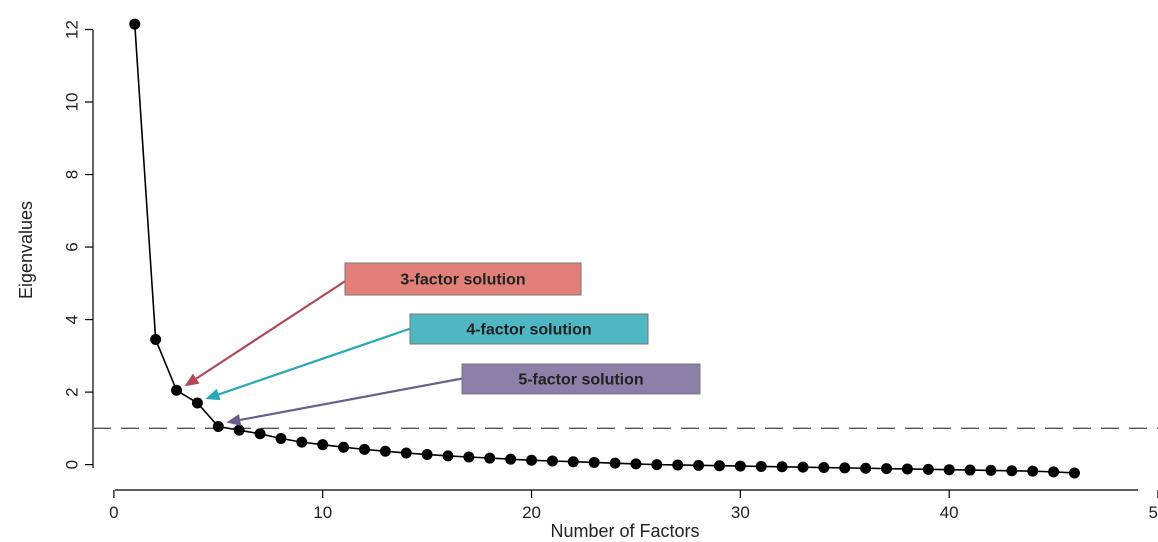 This screenshot has width=1158, height=542. Describe the element at coordinates (72, 174) in the screenshot. I see `y-tick-label: 8` at that location.